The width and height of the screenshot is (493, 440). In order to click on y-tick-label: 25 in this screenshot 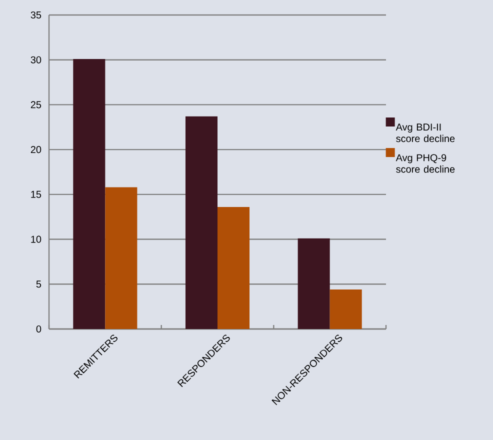, I will do `click(36, 104)`.